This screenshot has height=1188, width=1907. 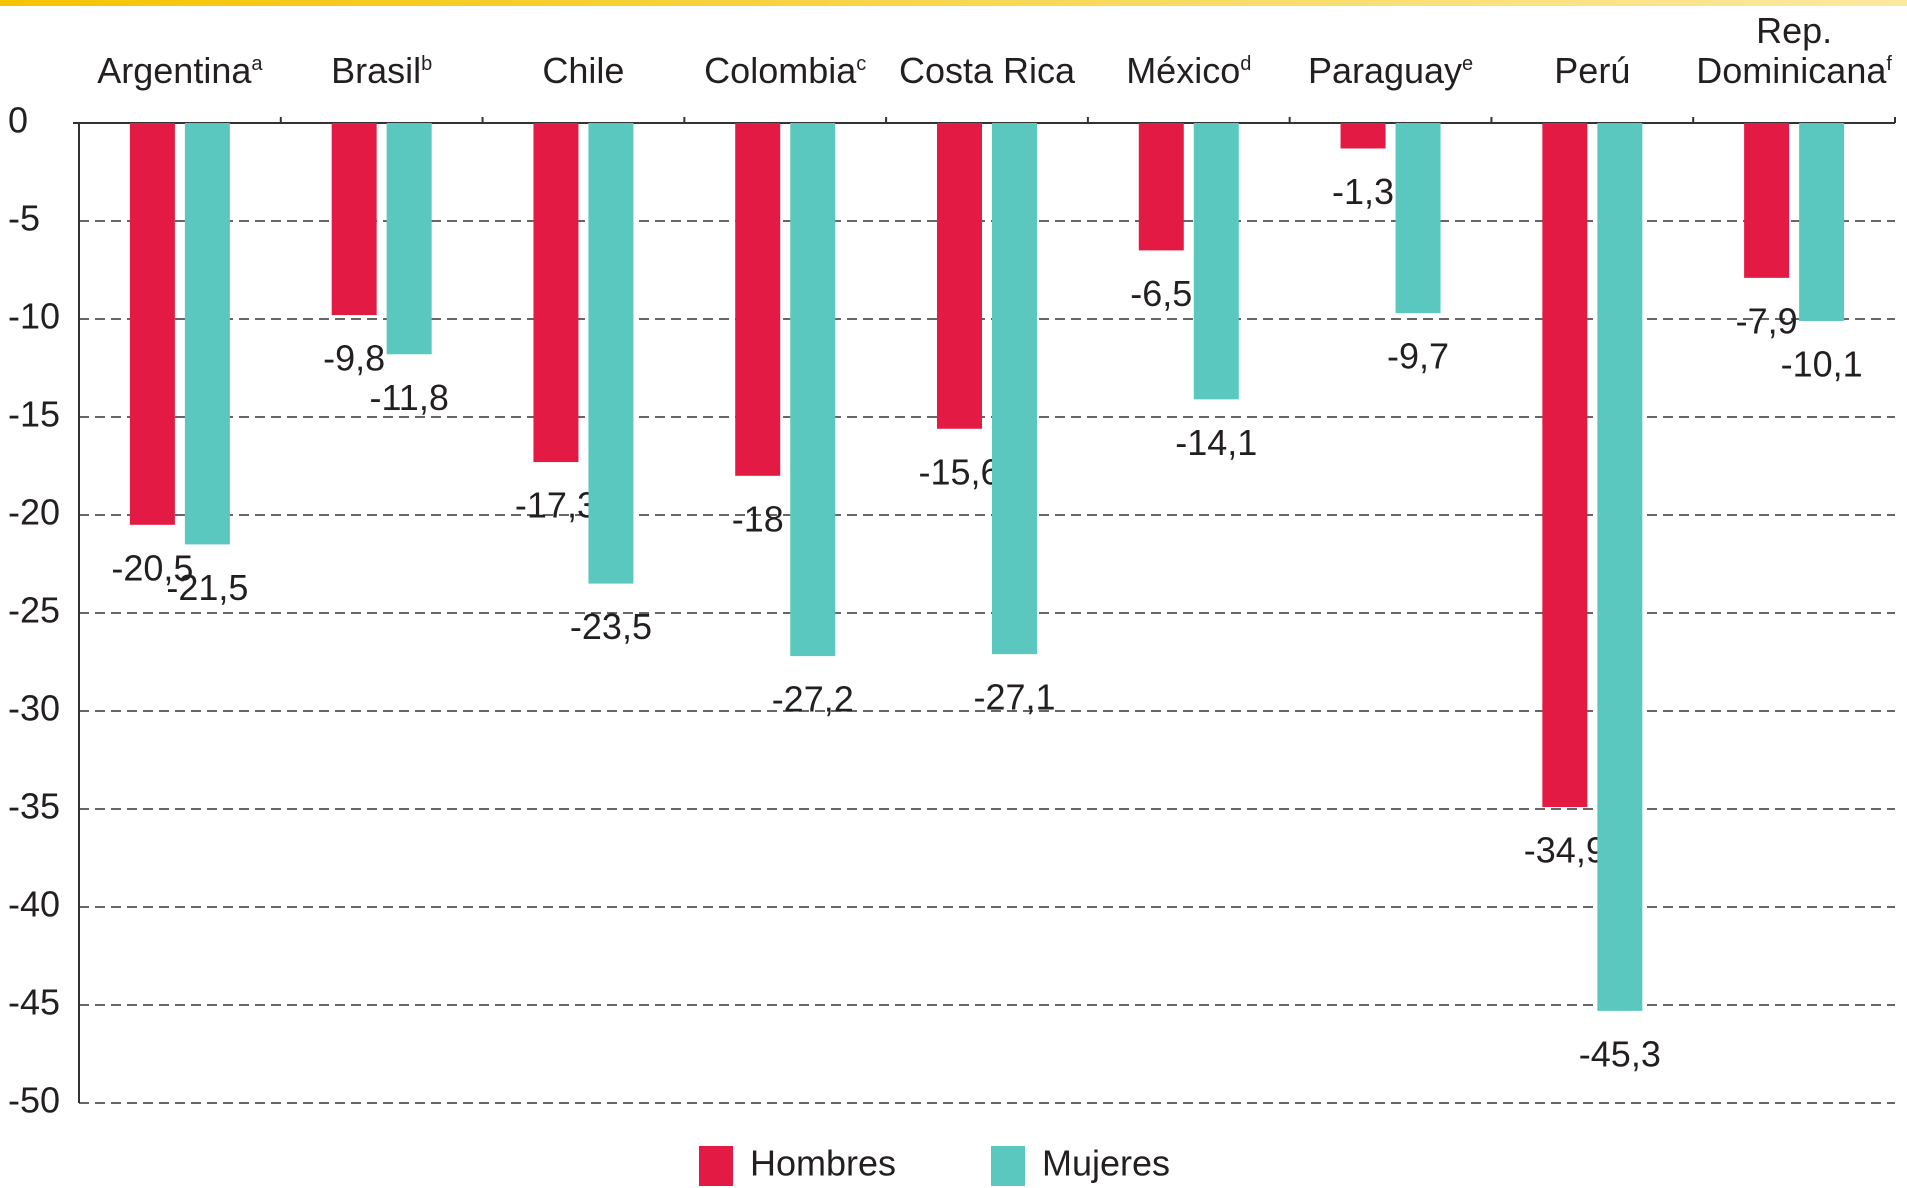 What do you see at coordinates (1467, 64) in the screenshot?
I see `category-note: e` at bounding box center [1467, 64].